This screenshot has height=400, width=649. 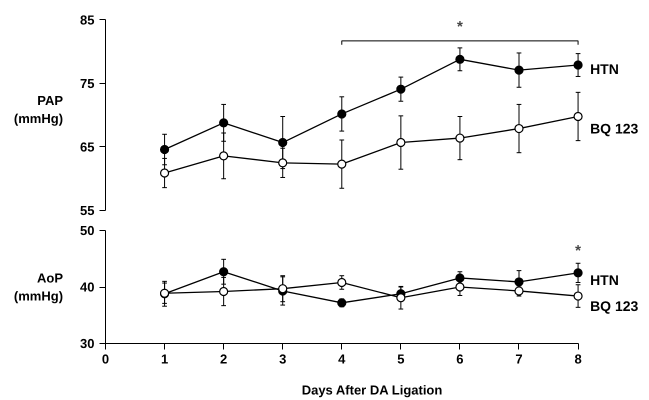 I want to click on x-tick-label: 3, so click(x=282, y=359).